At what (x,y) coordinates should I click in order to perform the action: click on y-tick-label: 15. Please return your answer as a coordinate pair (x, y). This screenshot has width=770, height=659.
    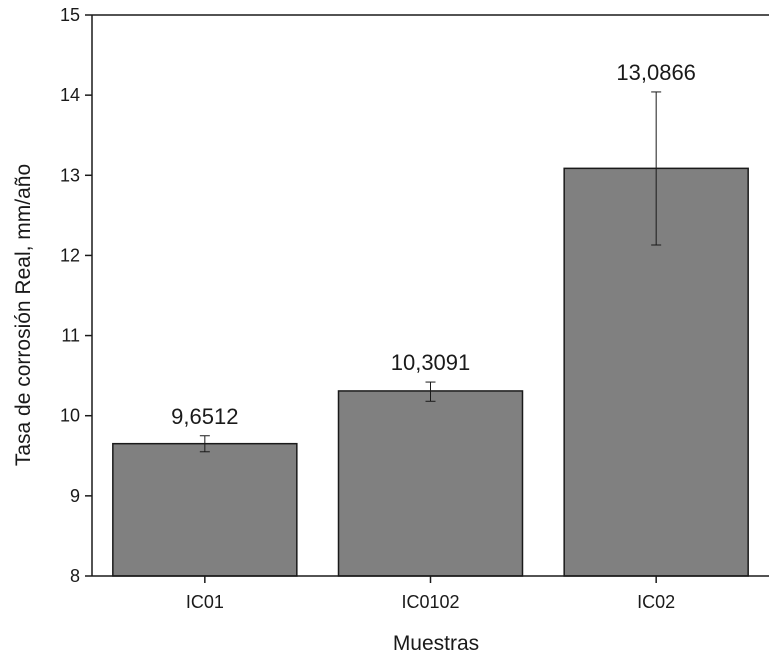
    Looking at the image, I should click on (70, 15).